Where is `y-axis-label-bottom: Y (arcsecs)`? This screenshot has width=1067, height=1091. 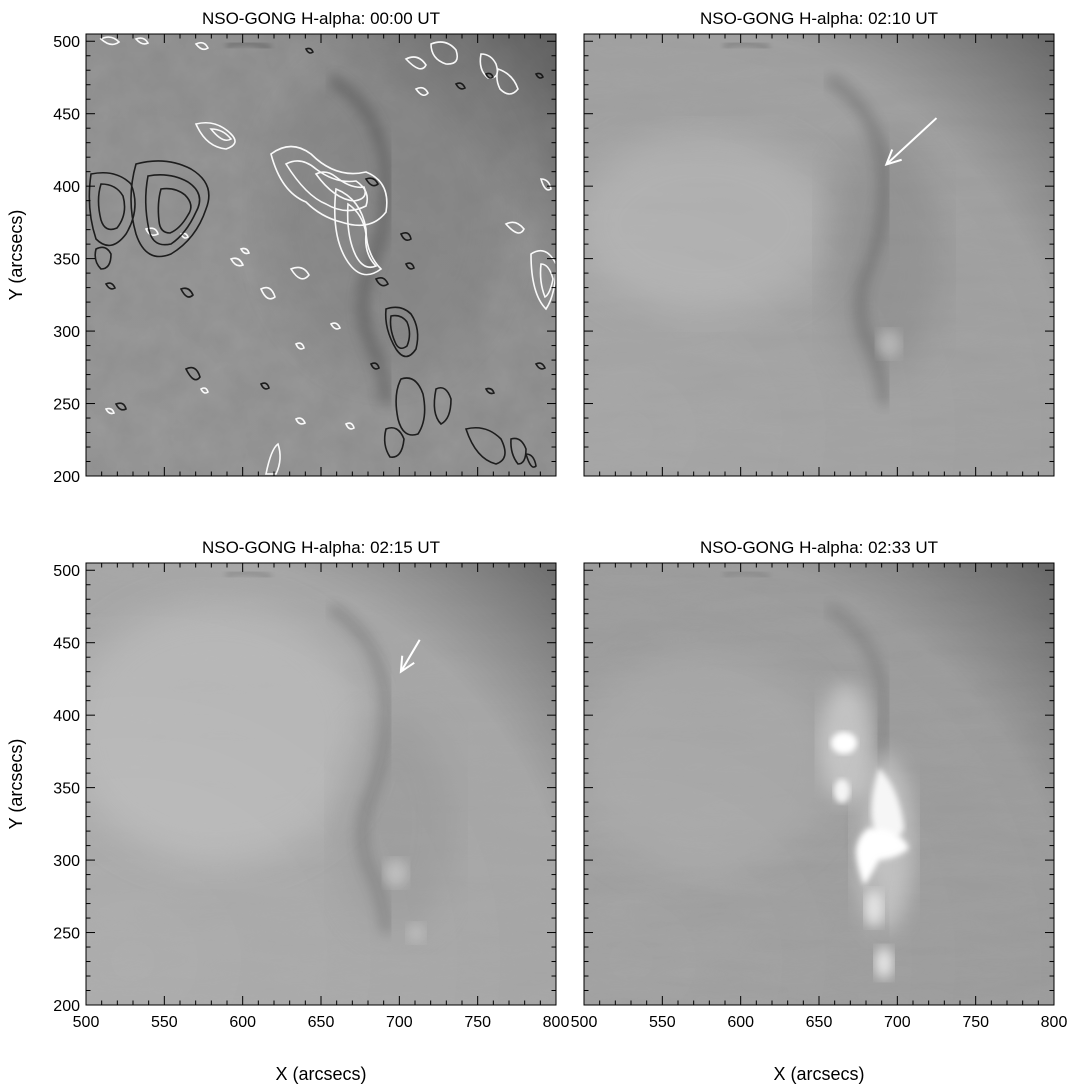
y-axis-label-bottom: Y (arcsecs) is located at coordinates (16, 784).